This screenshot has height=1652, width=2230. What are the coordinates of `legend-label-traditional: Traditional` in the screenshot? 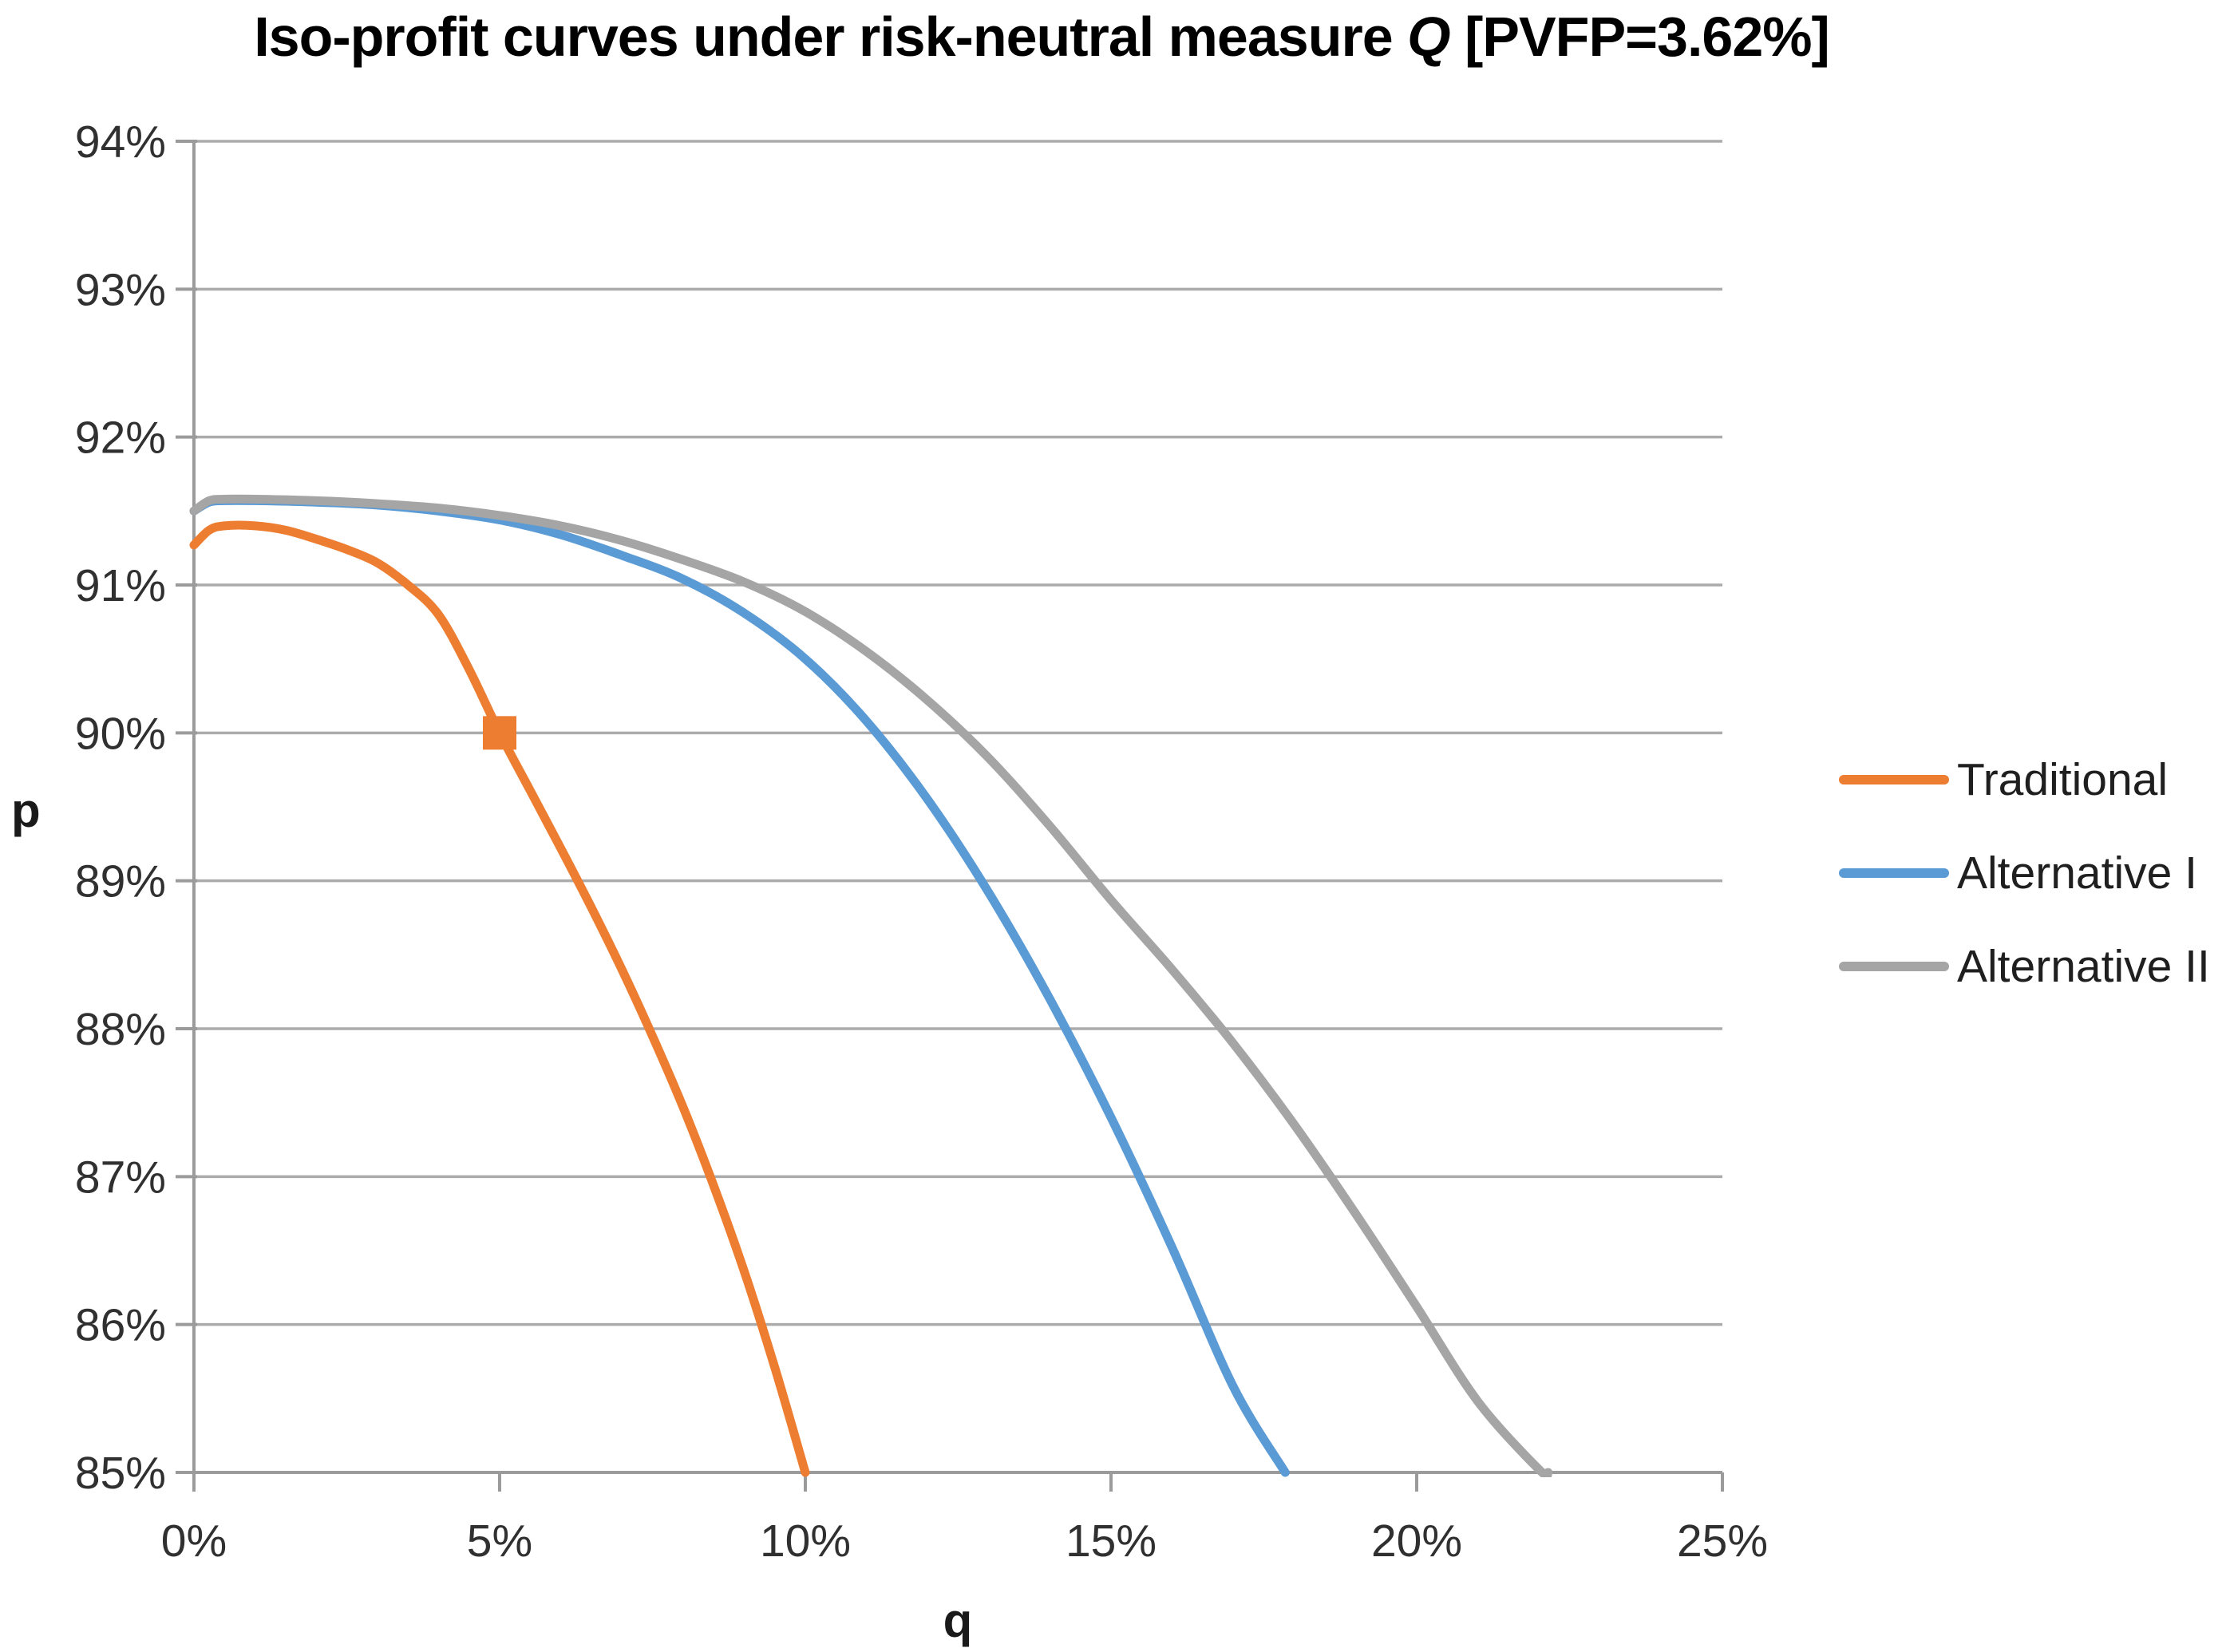 It's located at (2063, 780).